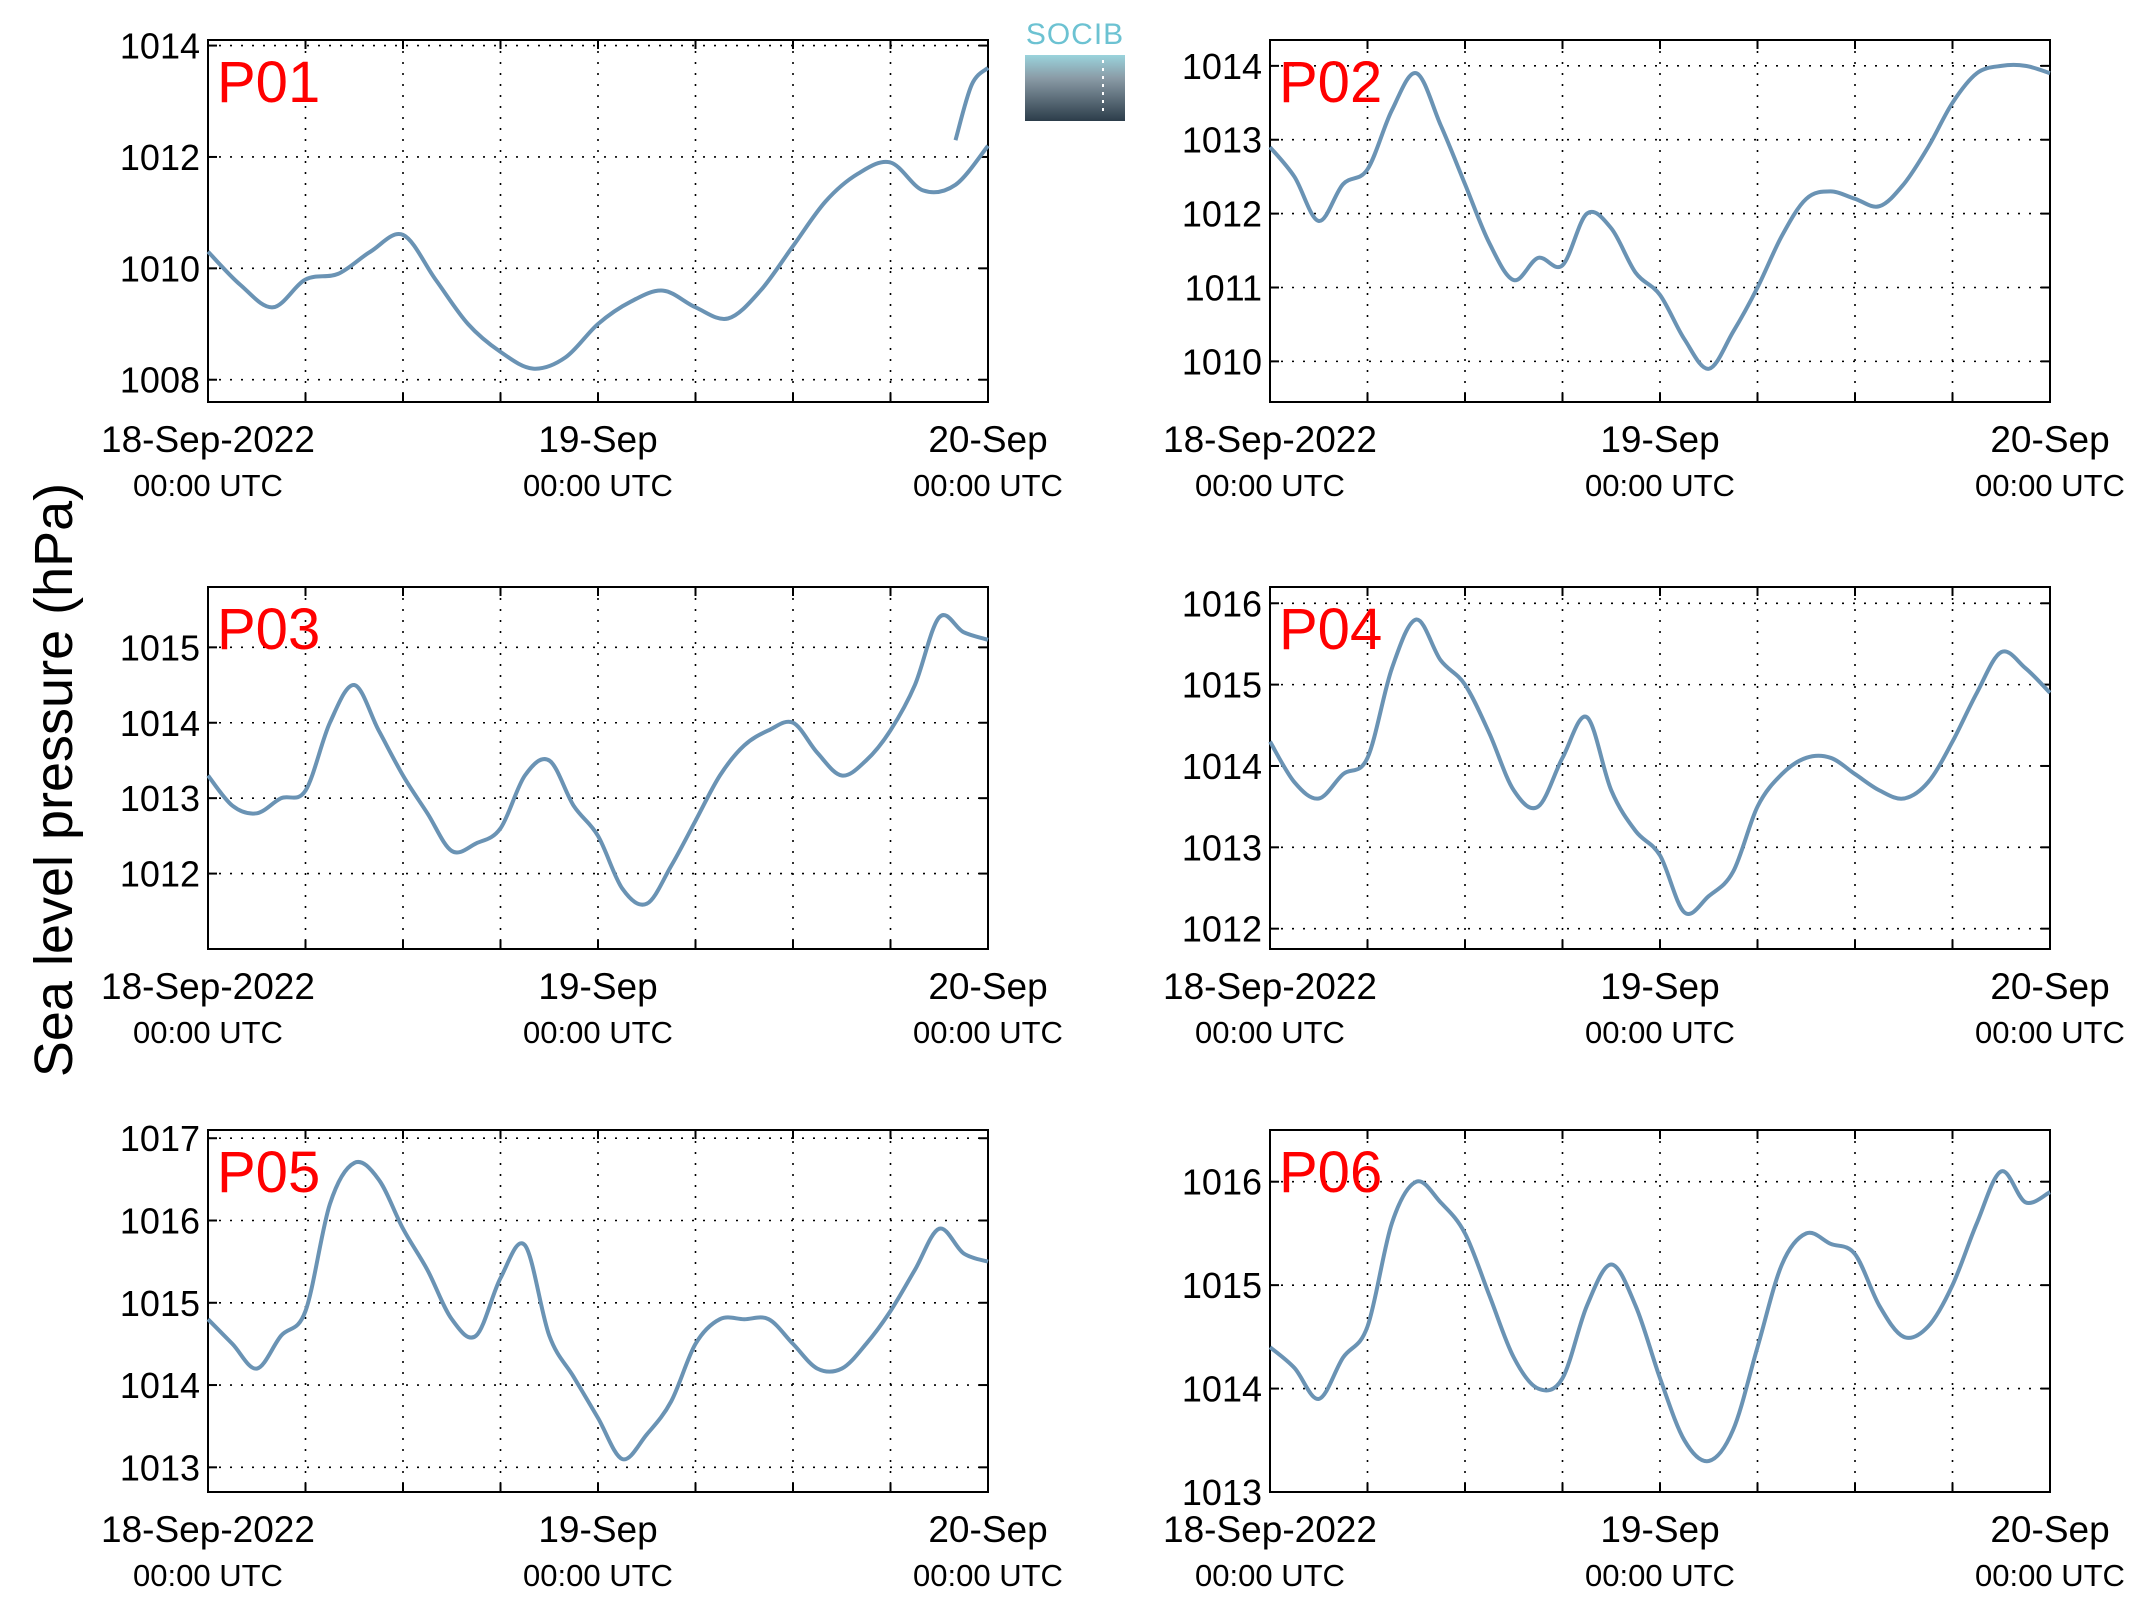 The width and height of the screenshot is (2133, 1608). I want to click on panel-label: P01, so click(268, 82).